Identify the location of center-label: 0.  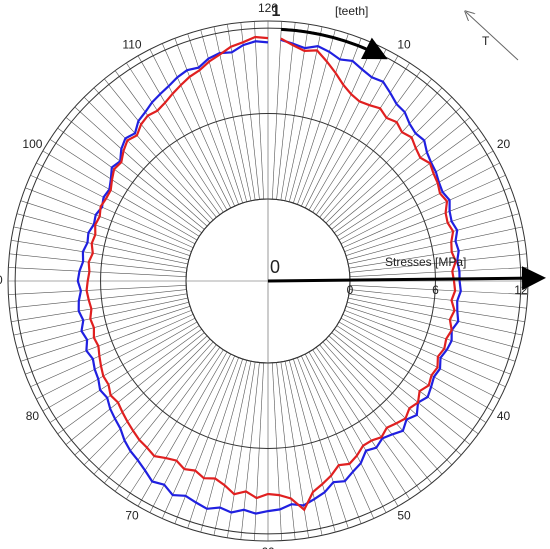
(275, 267).